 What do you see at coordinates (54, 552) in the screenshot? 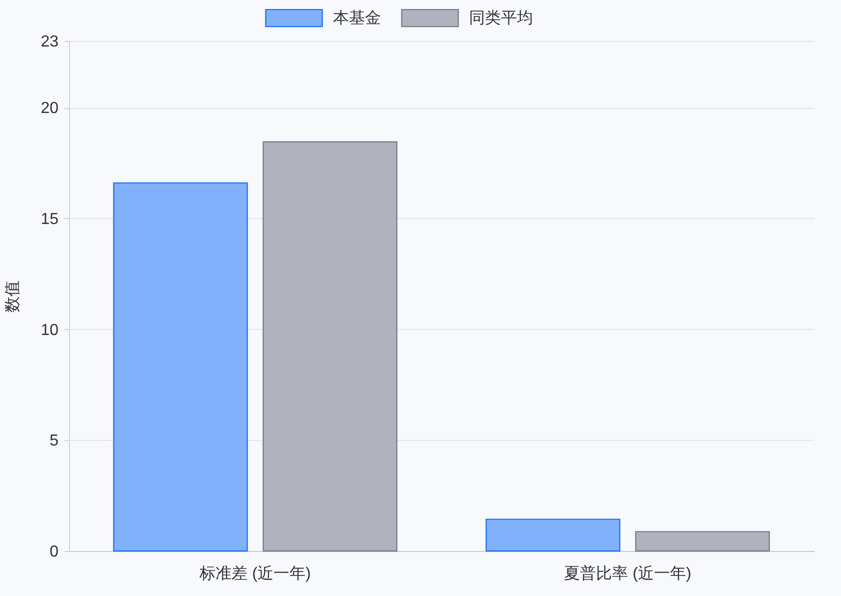
I see `y-tick-label: 0` at bounding box center [54, 552].